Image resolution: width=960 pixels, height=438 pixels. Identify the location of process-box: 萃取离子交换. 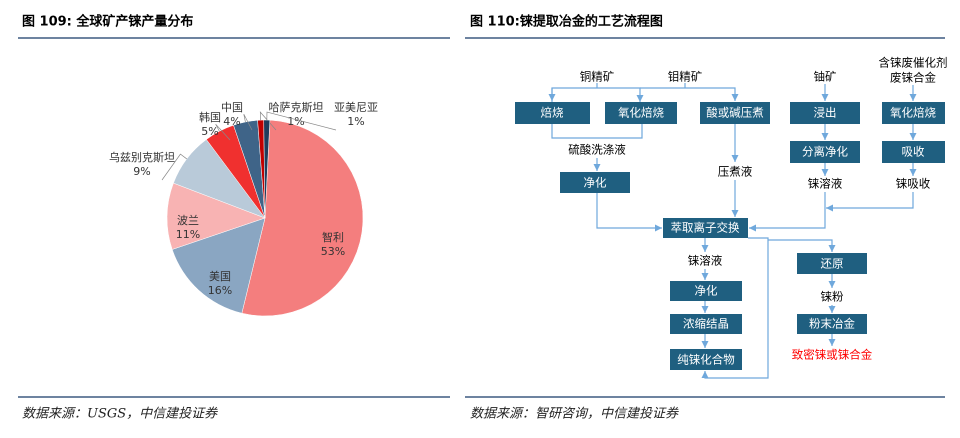
(705, 228).